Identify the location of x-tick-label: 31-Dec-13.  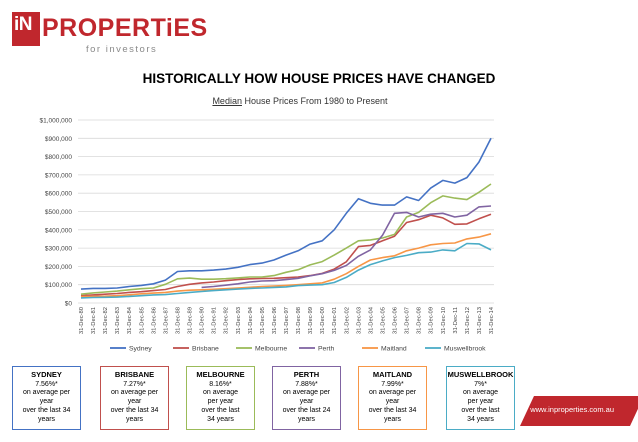
(480, 320).